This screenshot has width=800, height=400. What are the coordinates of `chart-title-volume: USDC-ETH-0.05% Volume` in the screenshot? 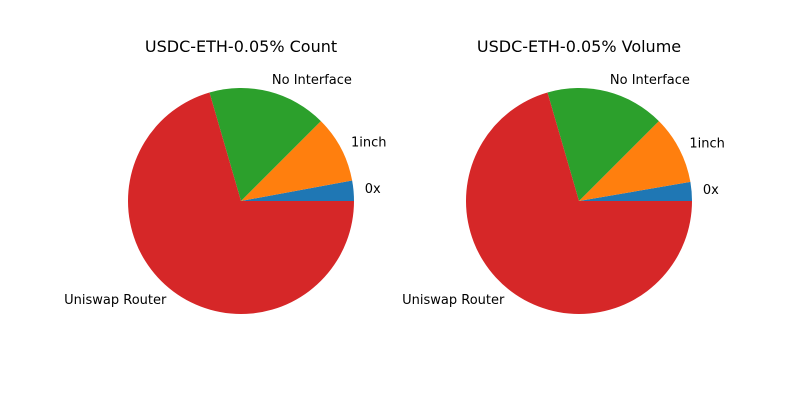 It's located at (579, 46).